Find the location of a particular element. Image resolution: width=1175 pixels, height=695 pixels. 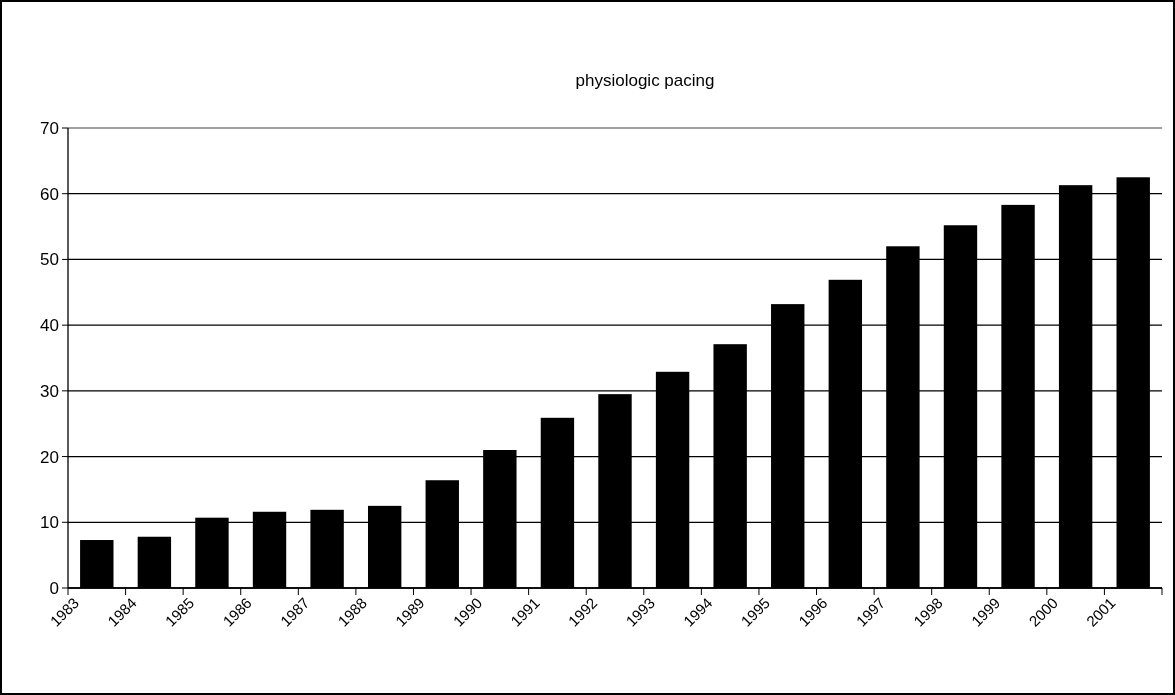

y-tick-label: 20 is located at coordinates (49, 457).